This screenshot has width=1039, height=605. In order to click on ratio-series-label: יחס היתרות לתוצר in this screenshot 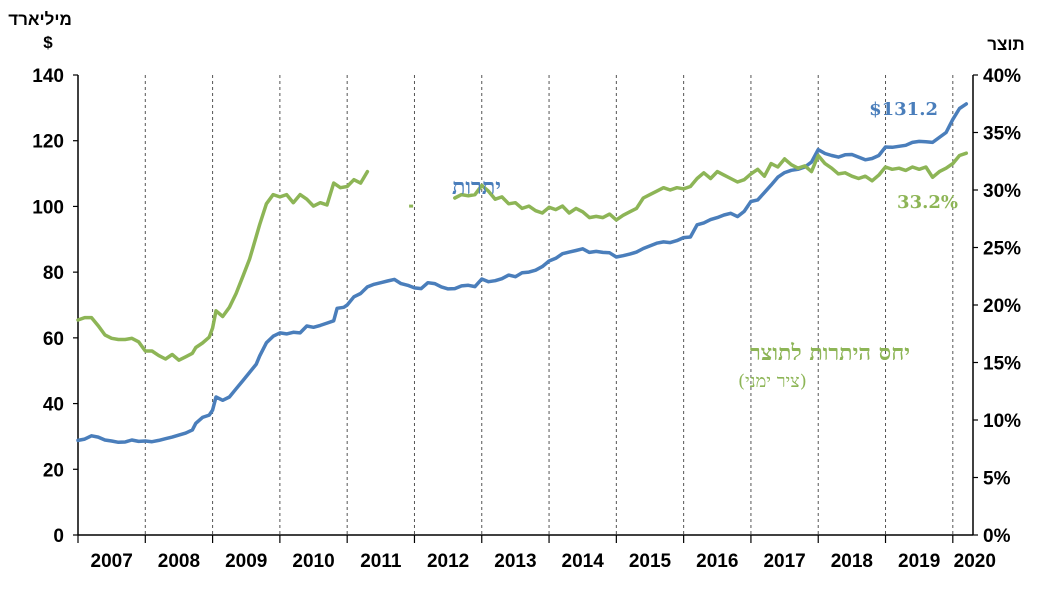, I will do `click(830, 353)`.